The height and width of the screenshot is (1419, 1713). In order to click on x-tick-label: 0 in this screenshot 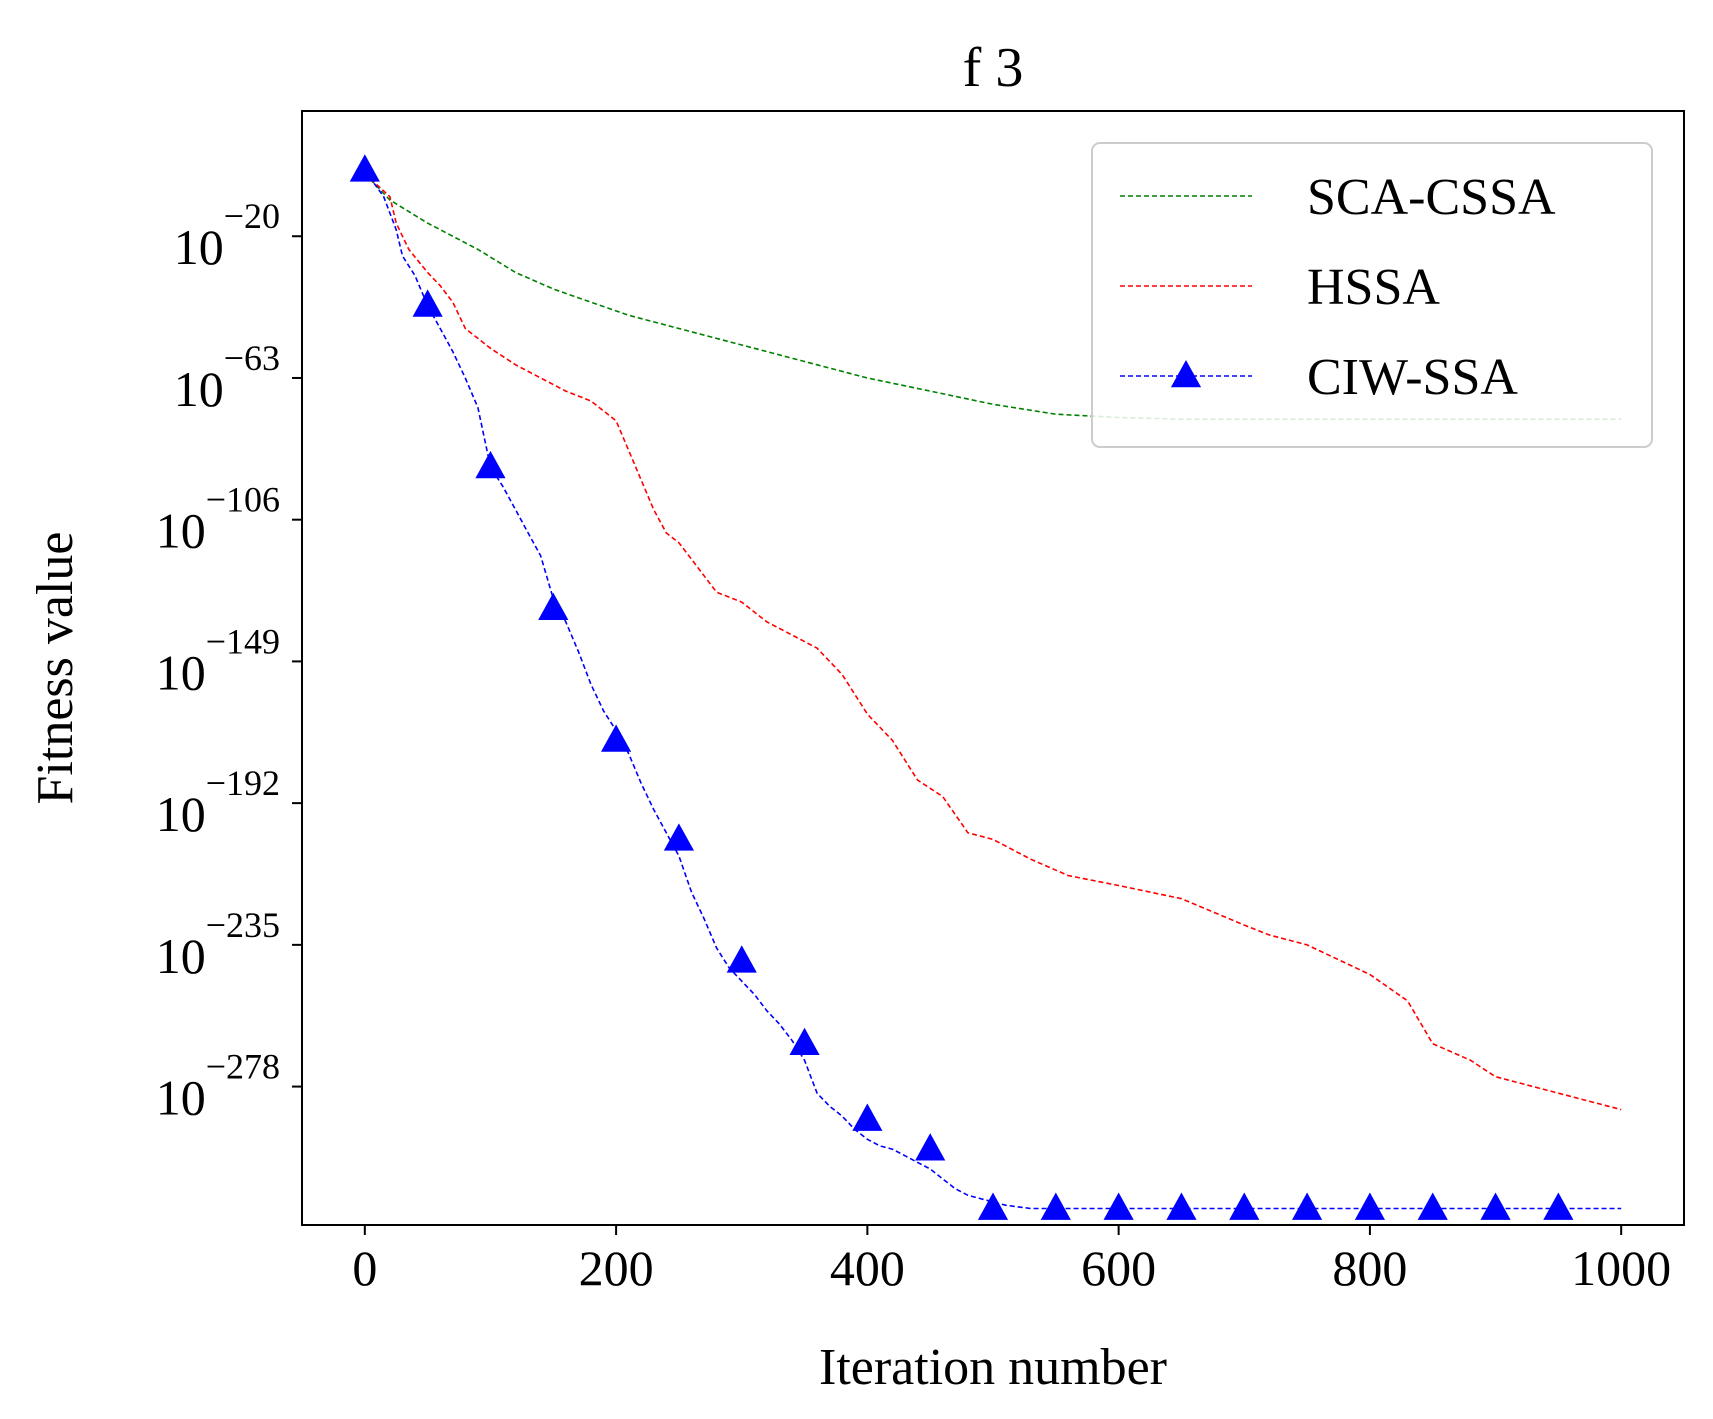, I will do `click(364, 1268)`.